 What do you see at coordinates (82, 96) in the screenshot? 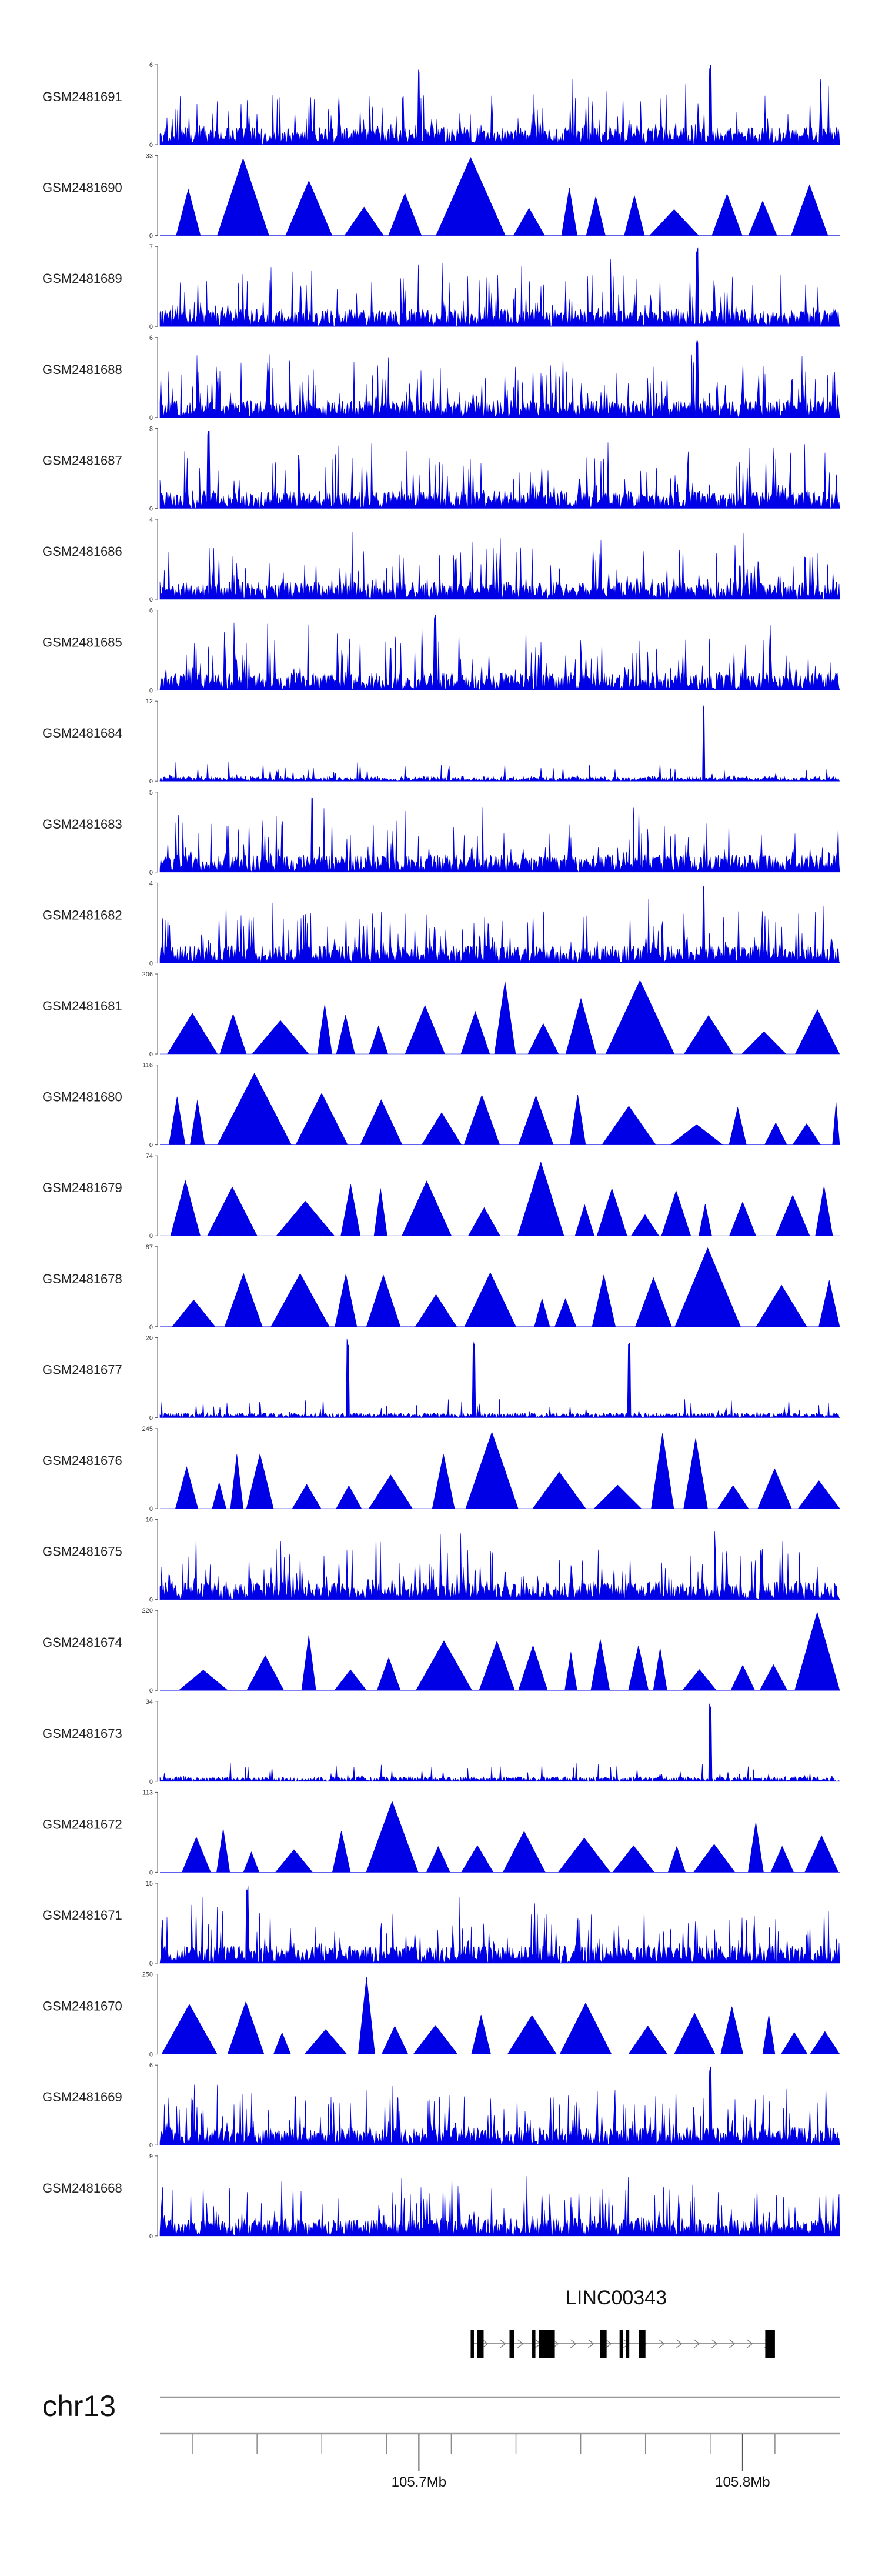
I see `track-label: GSM2481691` at bounding box center [82, 96].